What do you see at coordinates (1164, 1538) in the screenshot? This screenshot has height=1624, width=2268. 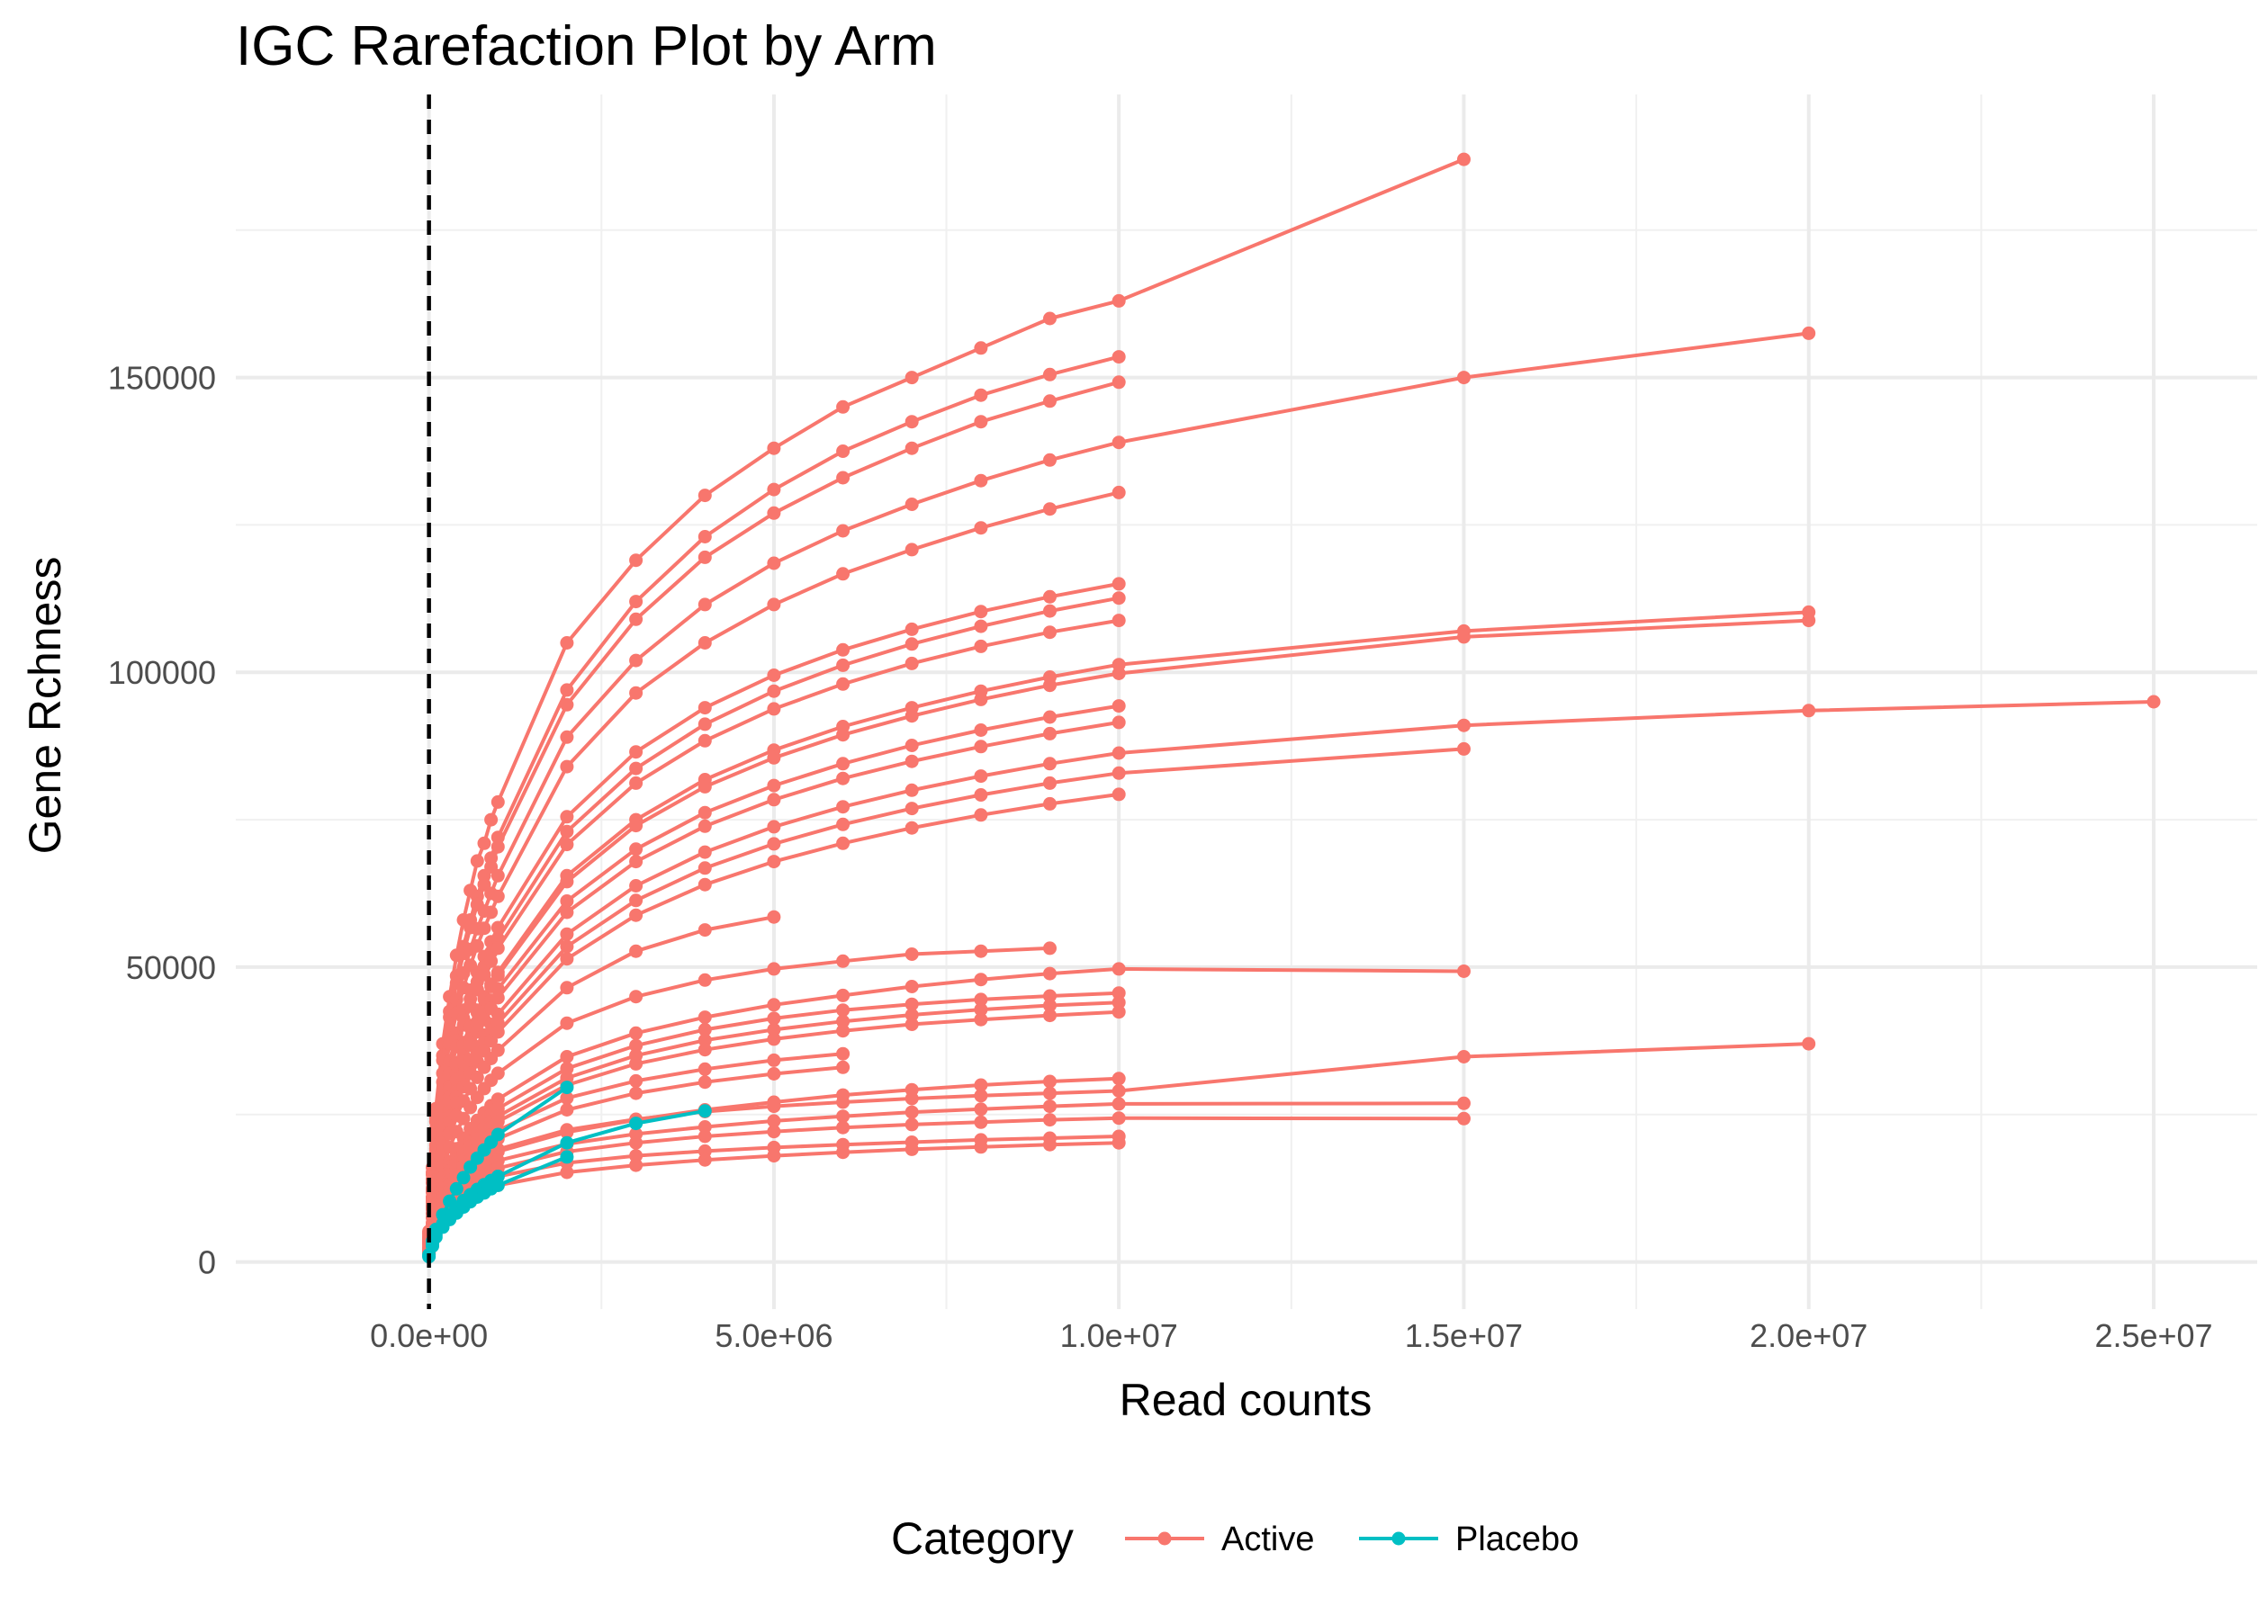 I see `legend-key-point` at bounding box center [1164, 1538].